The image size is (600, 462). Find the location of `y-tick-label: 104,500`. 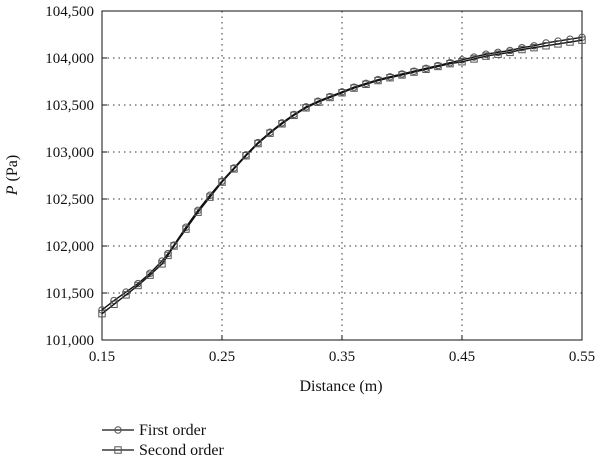

y-tick-label: 104,500 is located at coordinates (69, 12).